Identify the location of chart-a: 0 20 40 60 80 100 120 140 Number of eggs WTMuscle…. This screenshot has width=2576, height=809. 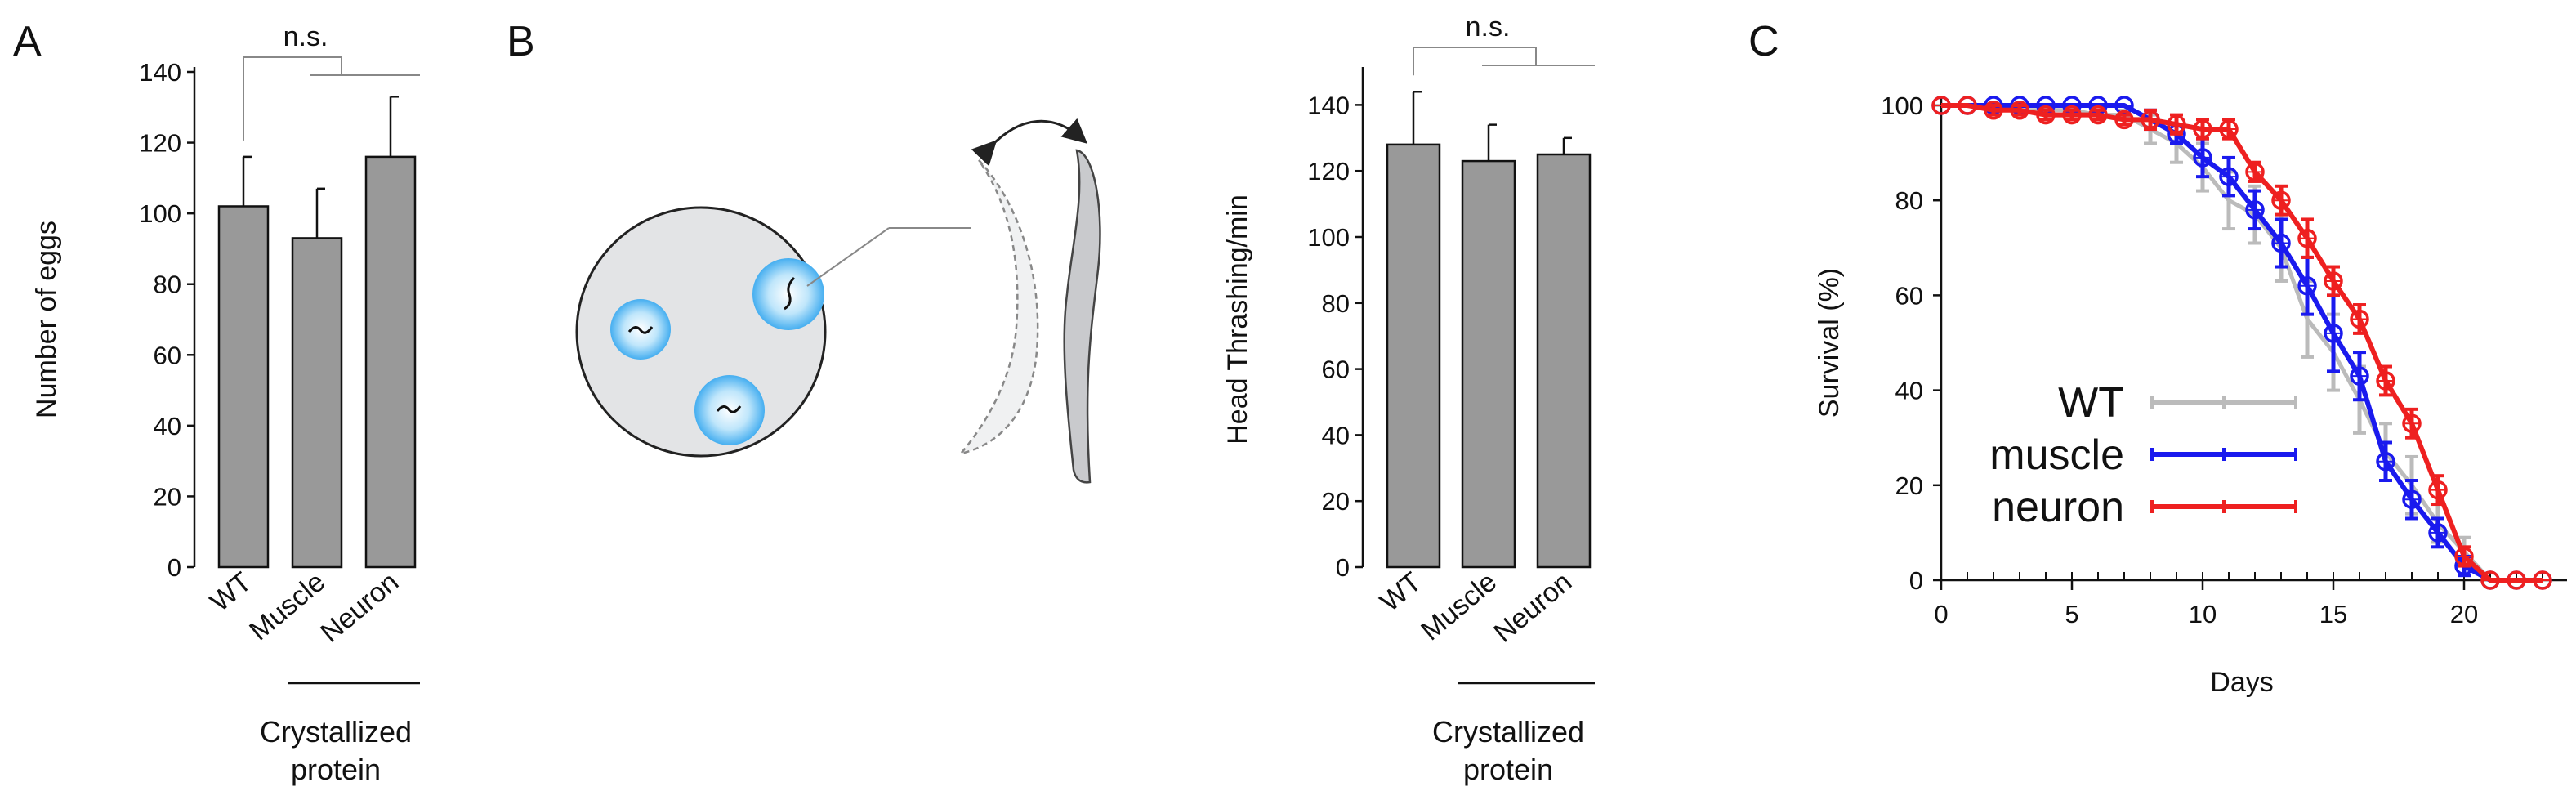
(226, 403).